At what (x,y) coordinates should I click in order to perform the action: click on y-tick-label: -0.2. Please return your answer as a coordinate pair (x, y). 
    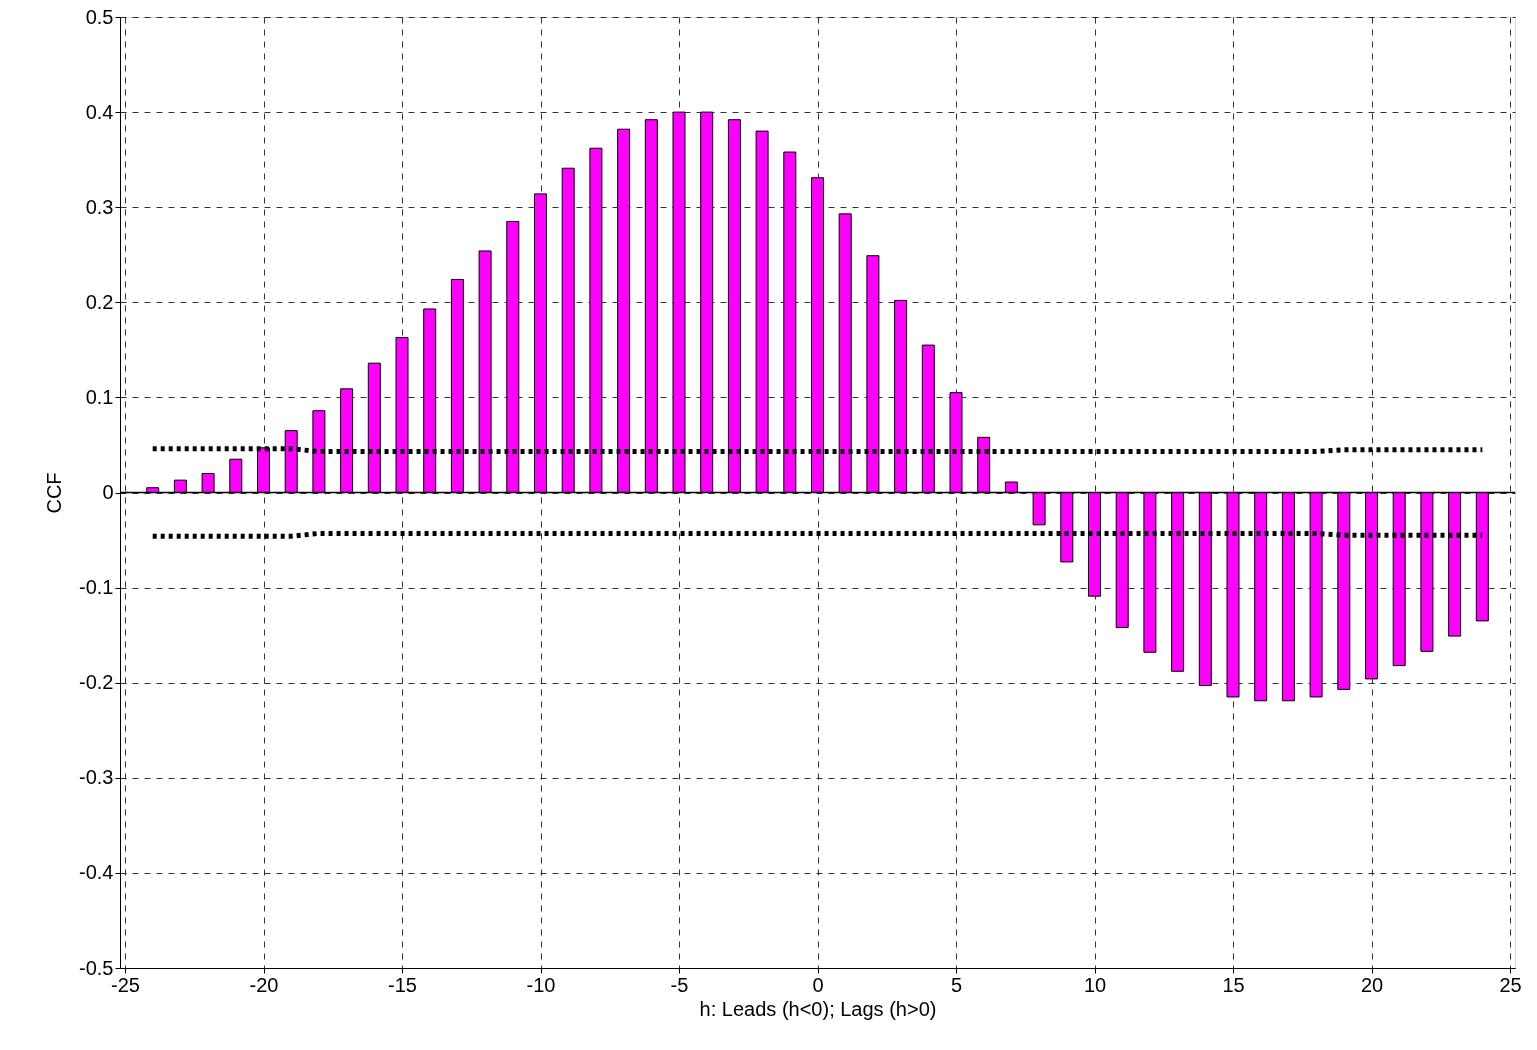
    Looking at the image, I should click on (96, 682).